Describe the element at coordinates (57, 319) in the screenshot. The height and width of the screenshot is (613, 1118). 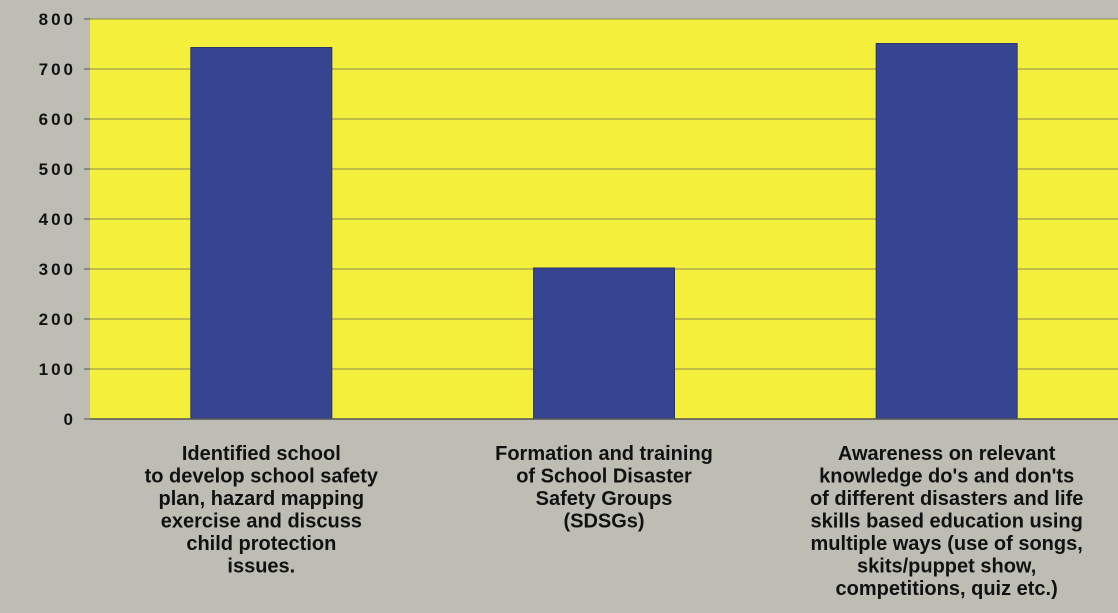
I see `y-tick-label: 200` at that location.